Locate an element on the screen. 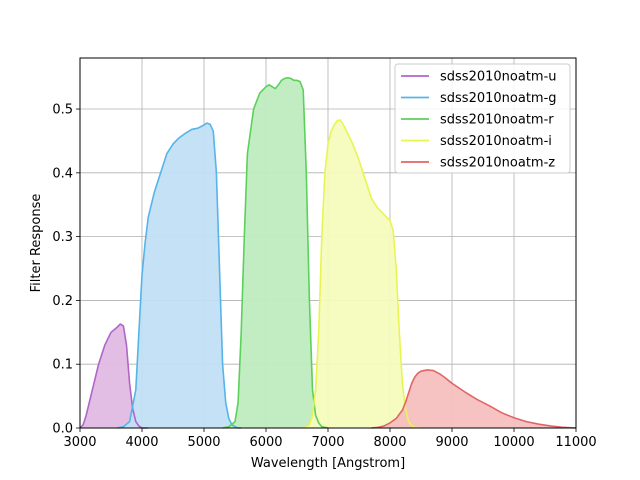 Image resolution: width=640 pixels, height=480 pixels. x-tick-label: 8000 is located at coordinates (389, 442).